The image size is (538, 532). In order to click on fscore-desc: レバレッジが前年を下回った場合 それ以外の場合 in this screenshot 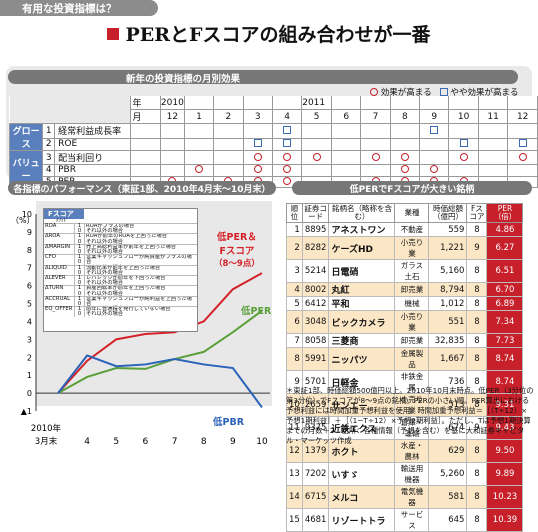, I will do `click(140, 280)`.